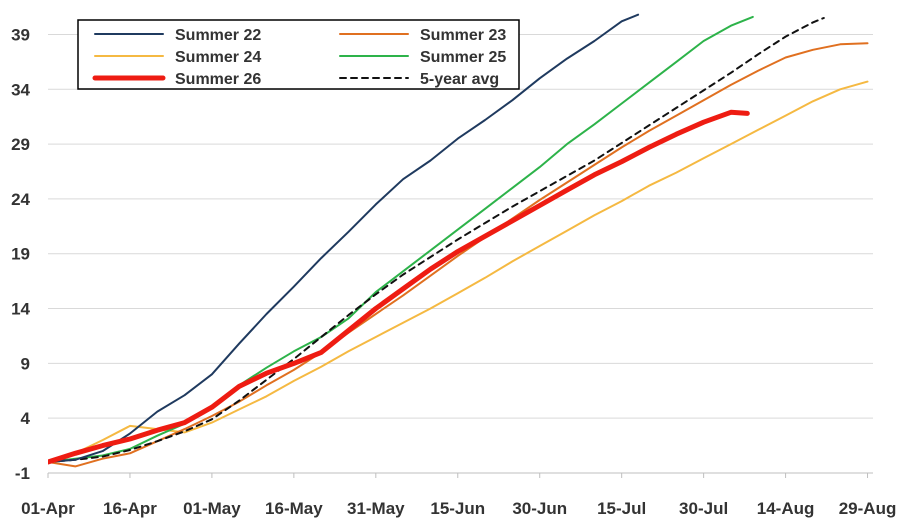  I want to click on x-tick-label: 29-Aug, so click(868, 508).